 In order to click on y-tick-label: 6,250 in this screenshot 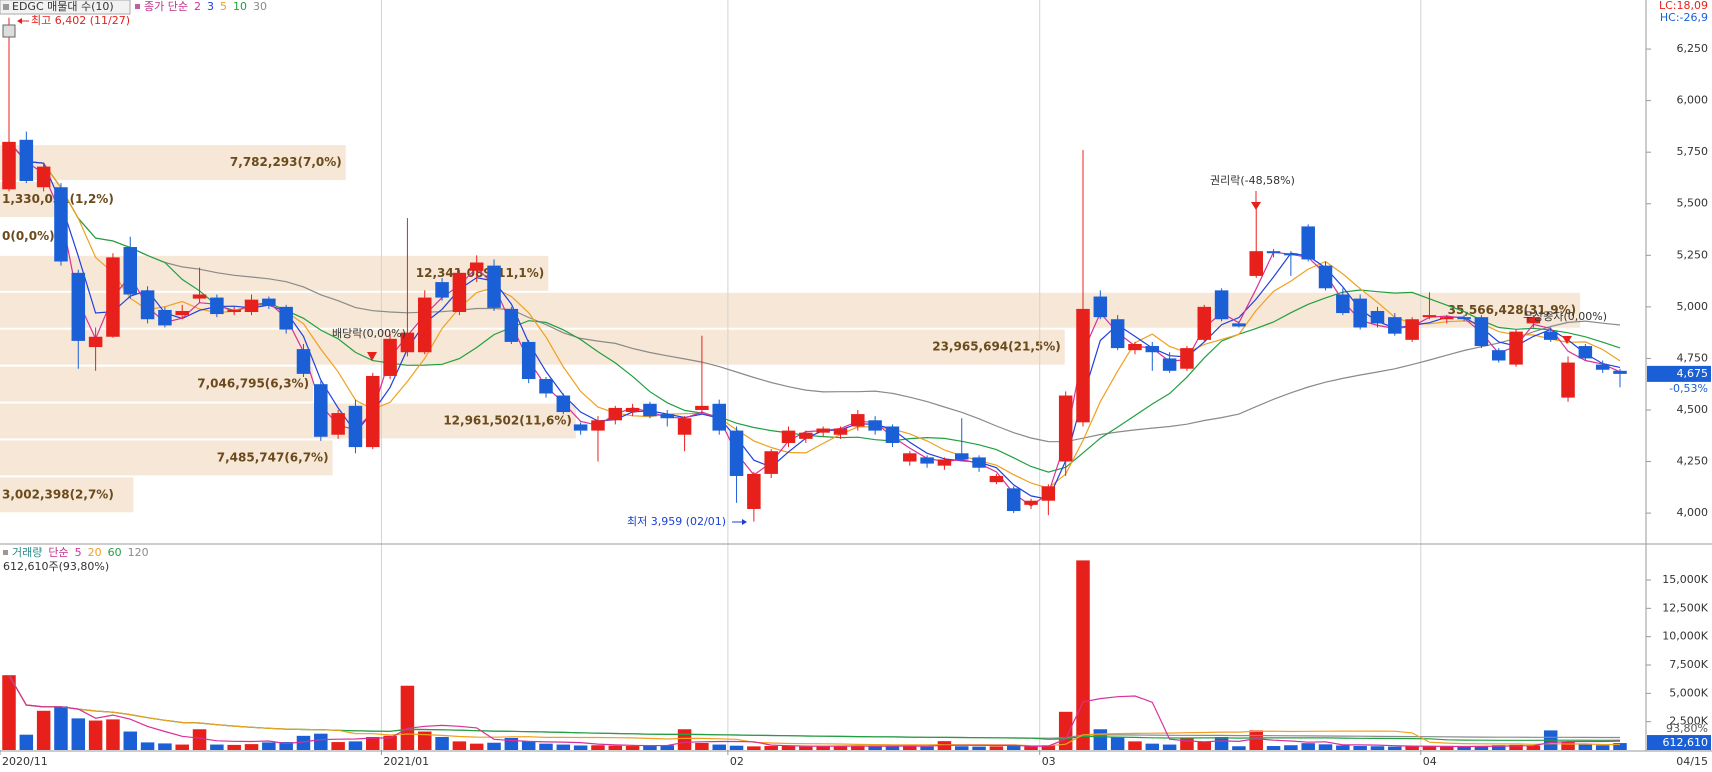, I will do `click(1693, 48)`.